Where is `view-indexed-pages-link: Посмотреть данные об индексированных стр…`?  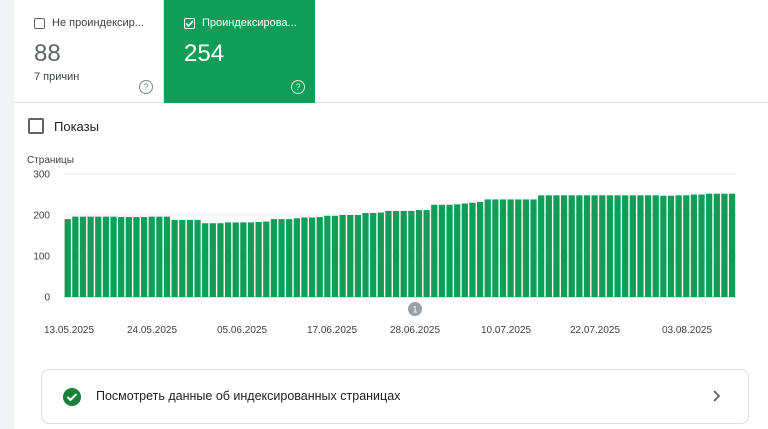 view-indexed-pages-link: Посмотреть данные об индексированных стр… is located at coordinates (395, 396).